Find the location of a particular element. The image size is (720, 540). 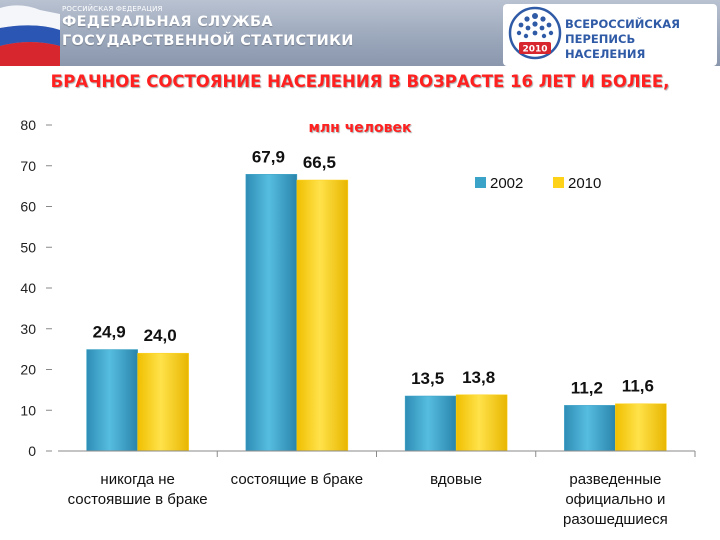

data-label: 66,5 is located at coordinates (319, 162).